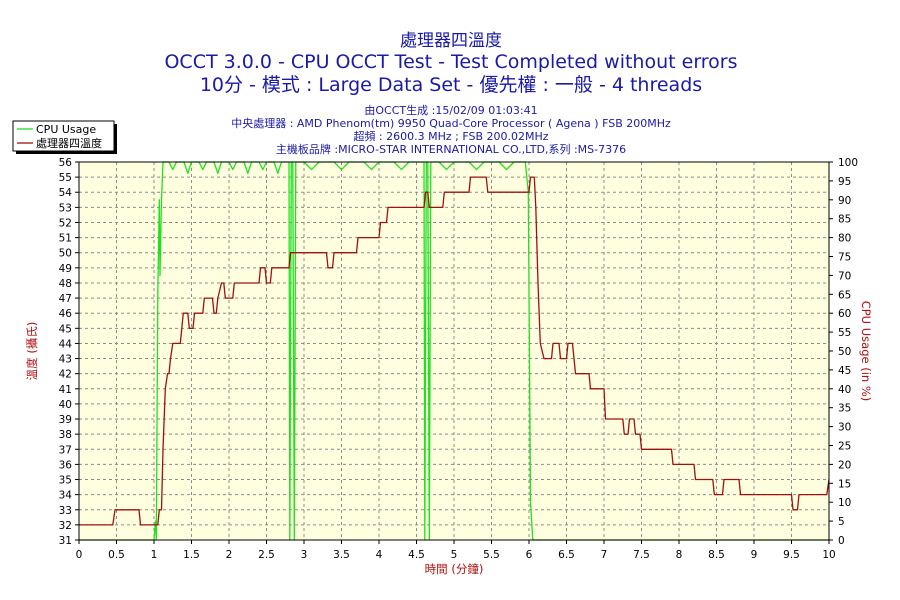 This screenshot has width=900, height=600. What do you see at coordinates (65, 329) in the screenshot?
I see `y-left-tick-label: 45` at bounding box center [65, 329].